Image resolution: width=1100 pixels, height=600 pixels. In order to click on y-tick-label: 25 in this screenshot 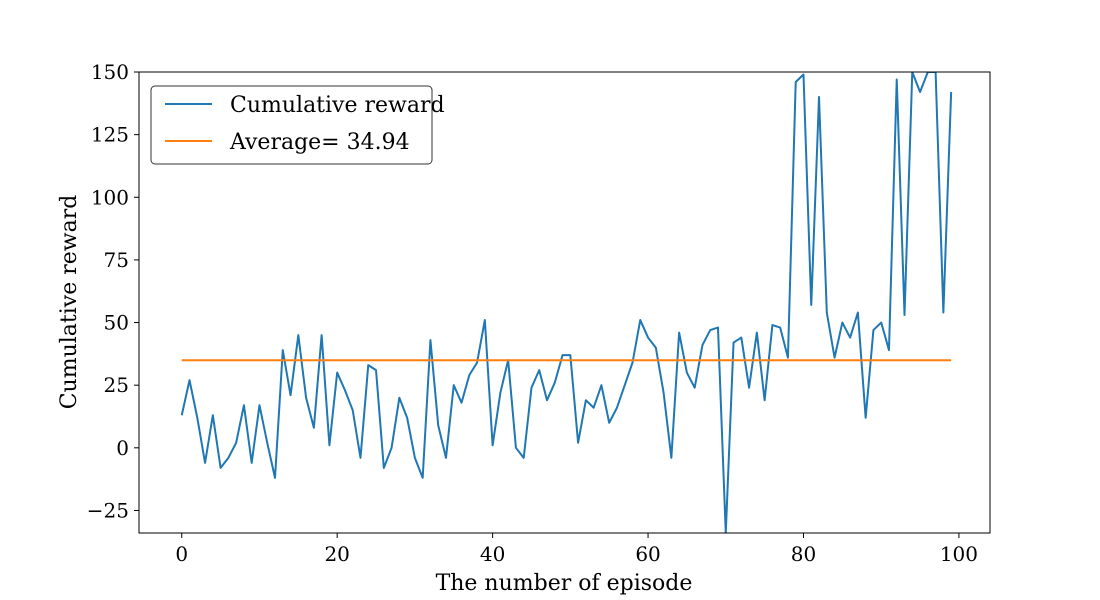, I will do `click(116, 385)`.